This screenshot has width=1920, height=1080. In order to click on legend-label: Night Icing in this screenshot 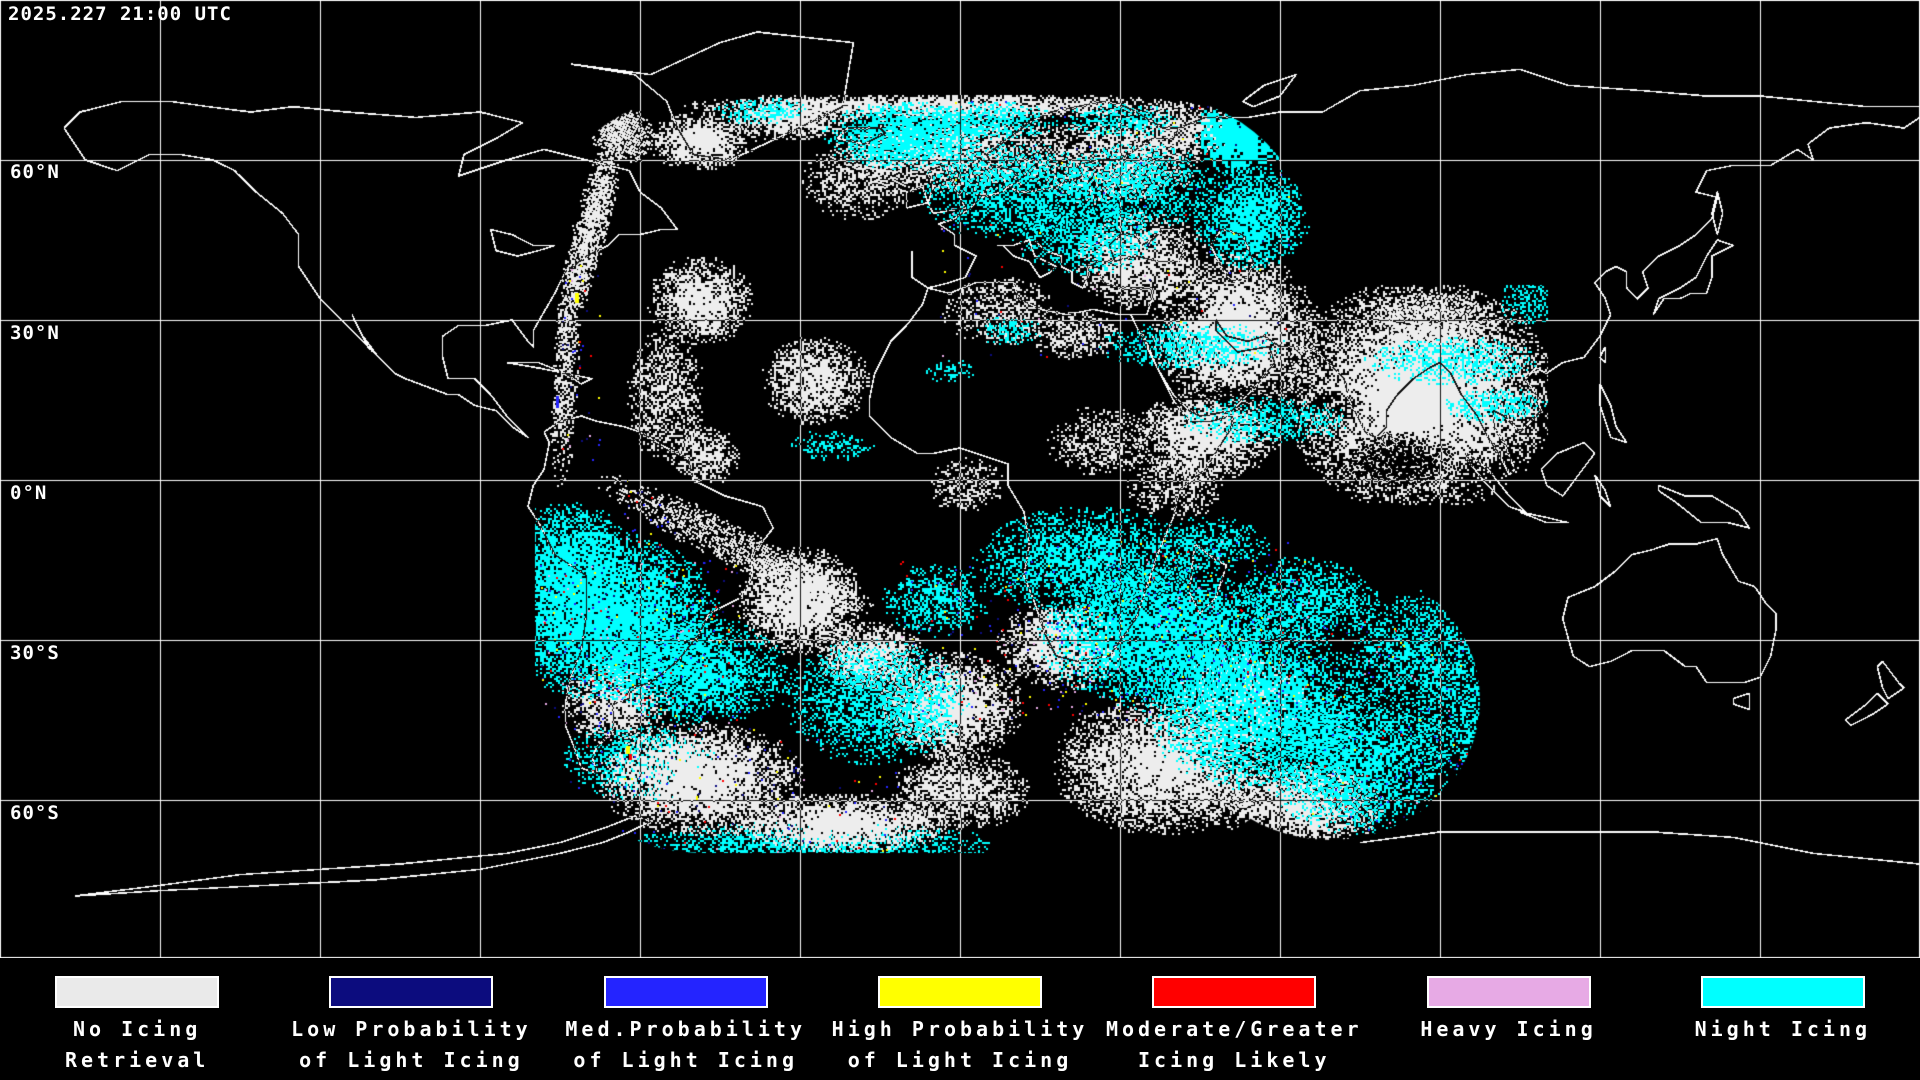, I will do `click(1783, 1029)`.